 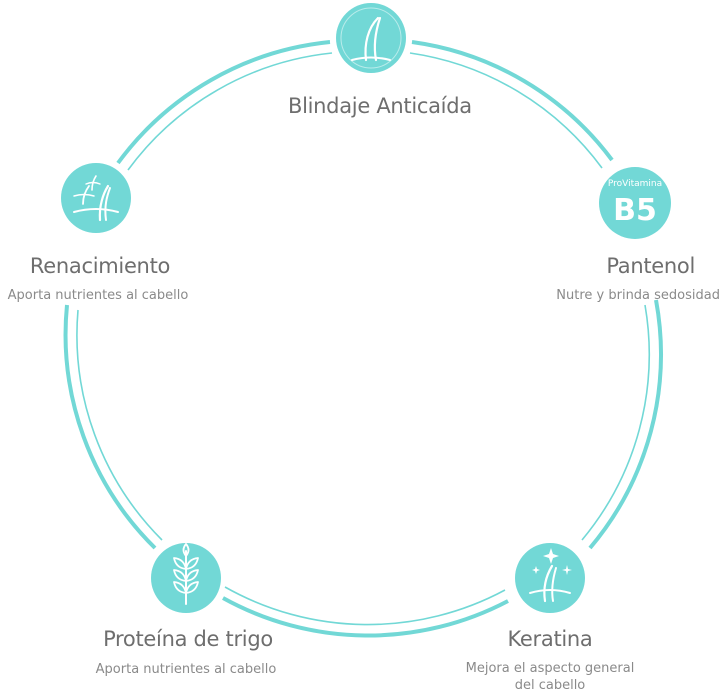 What do you see at coordinates (550, 578) in the screenshot?
I see `sparkle-hair-icon` at bounding box center [550, 578].